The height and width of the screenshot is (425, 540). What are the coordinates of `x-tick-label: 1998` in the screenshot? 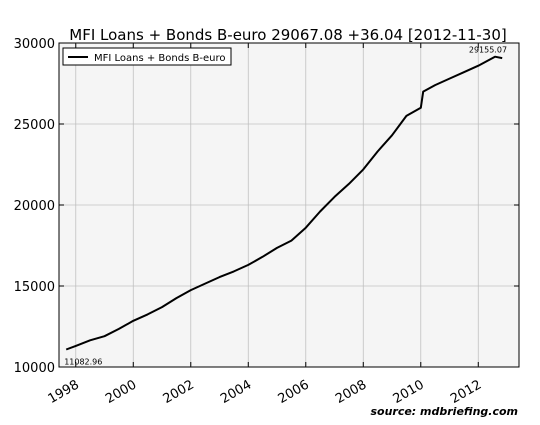 It's located at (64, 392).